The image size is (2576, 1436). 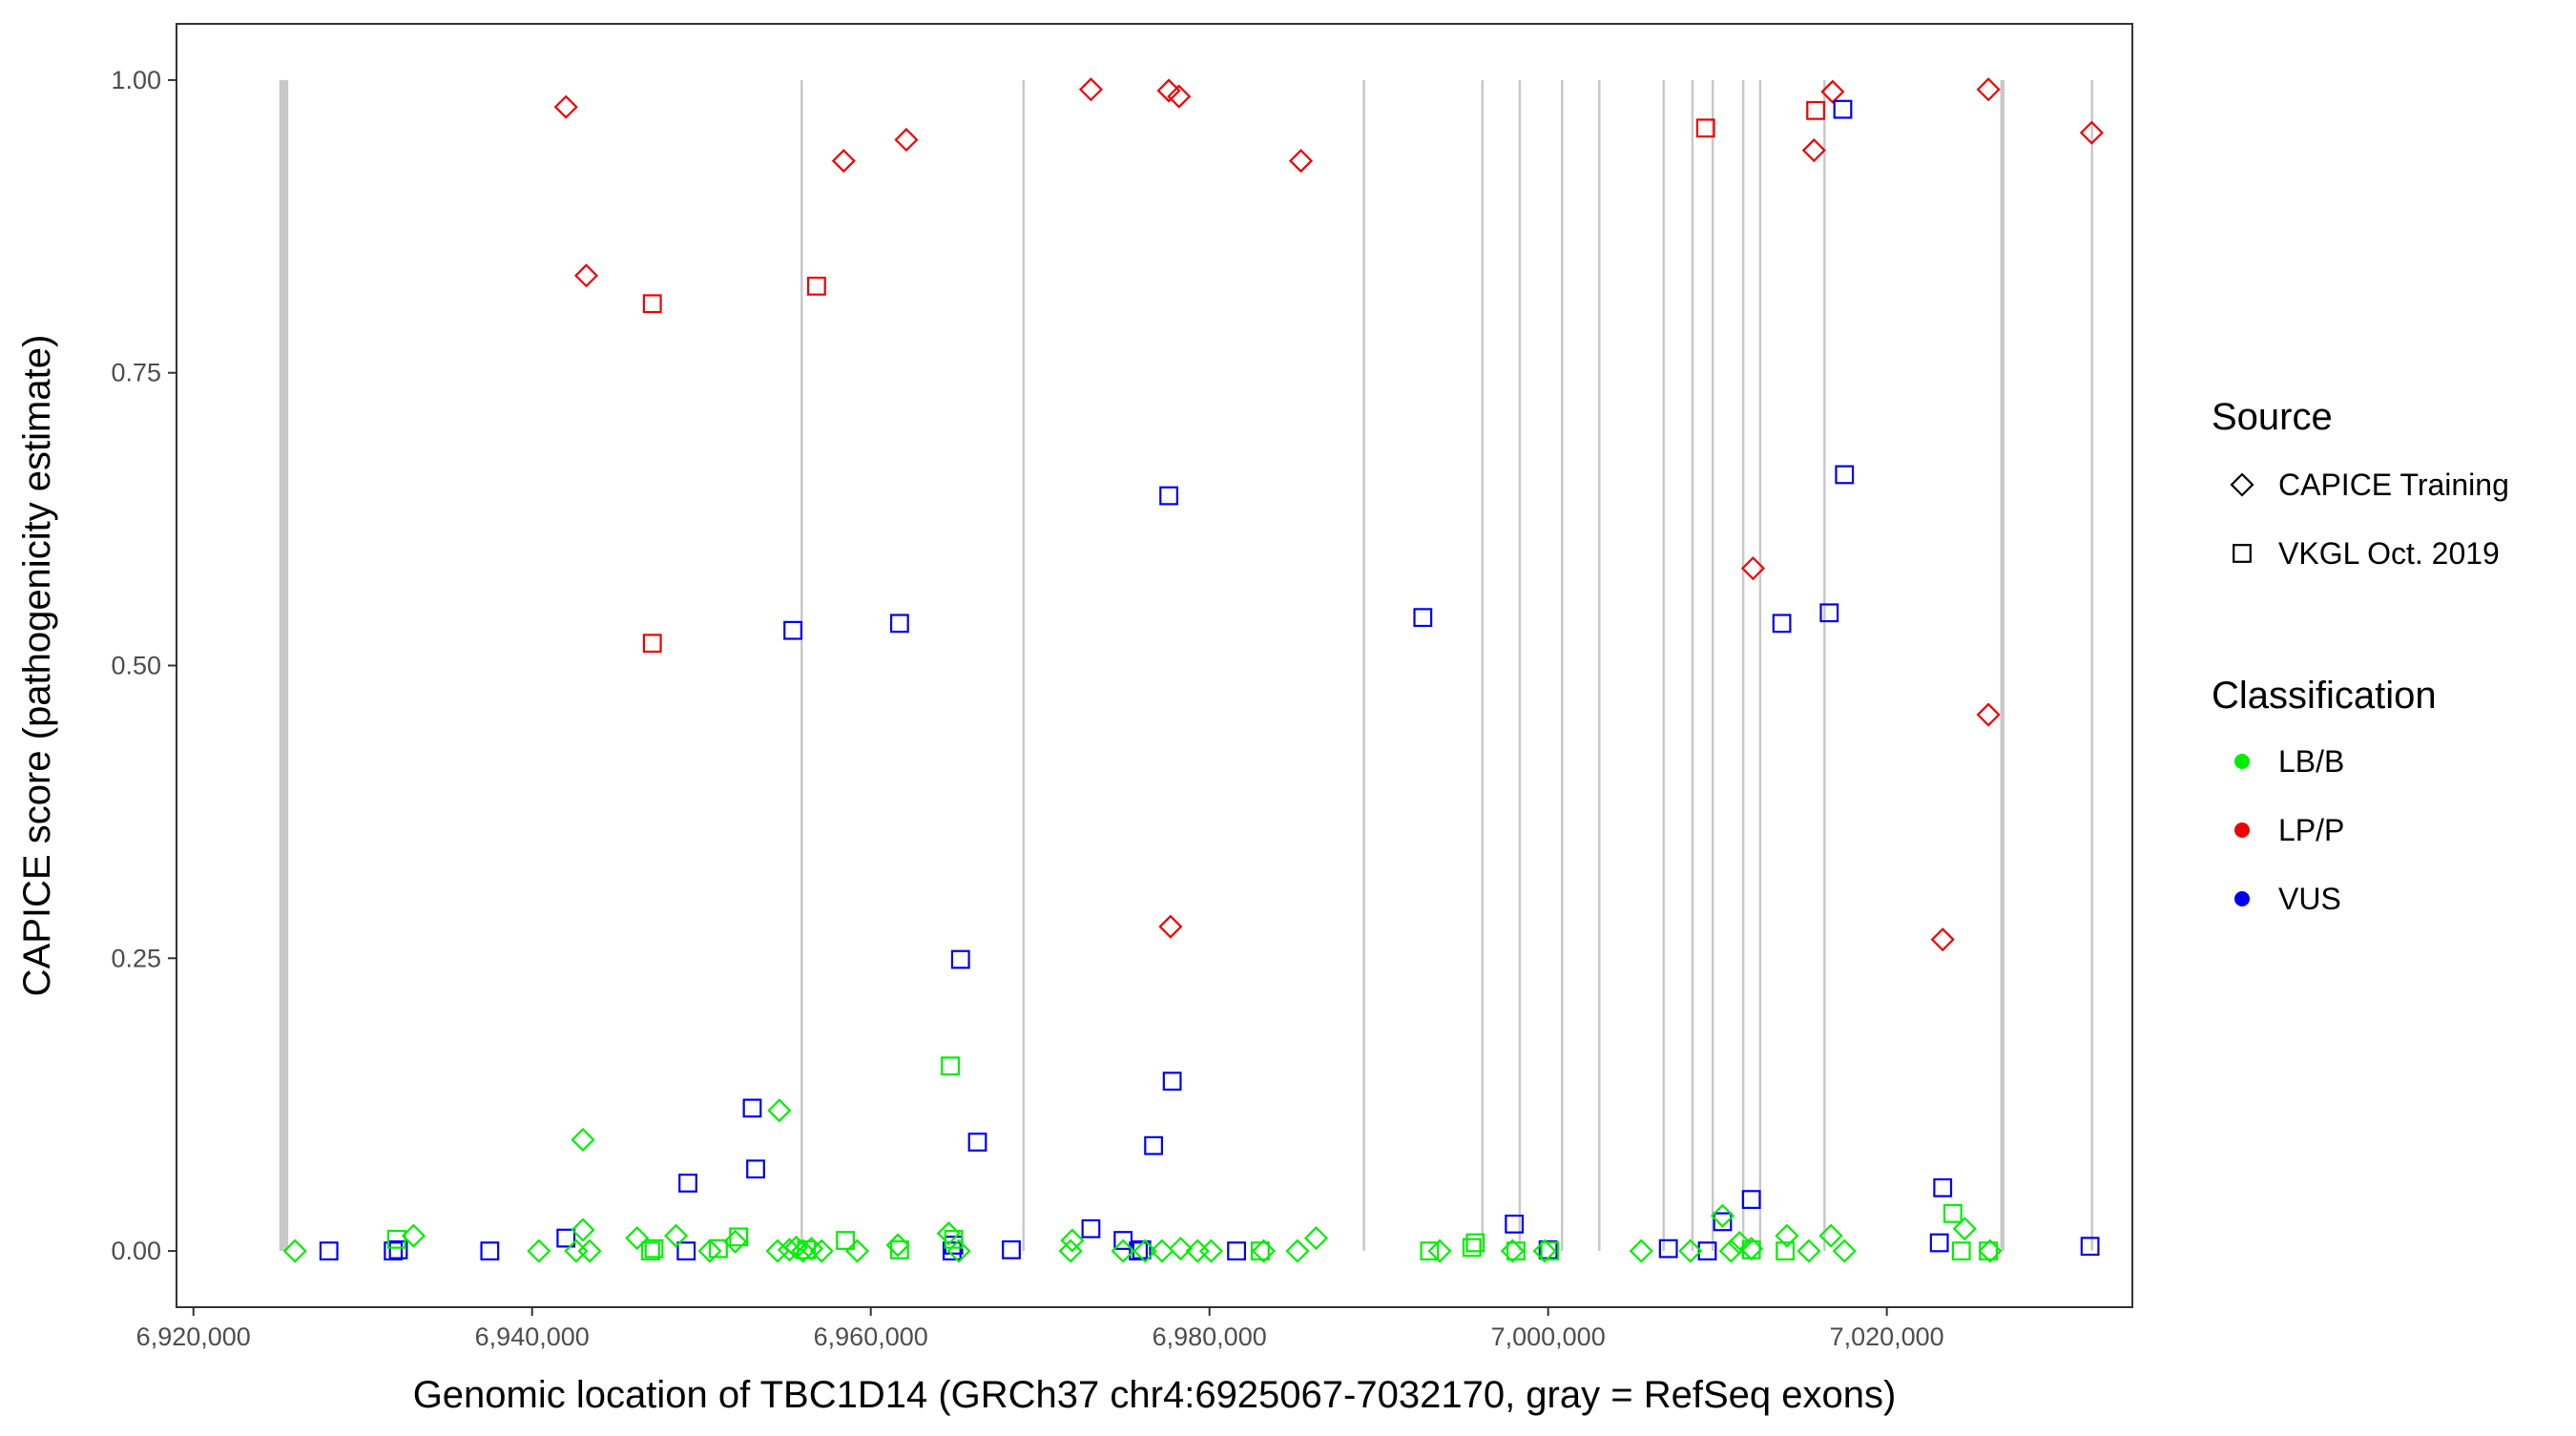 What do you see at coordinates (2311, 830) in the screenshot?
I see `legend-label-classification: LP/P` at bounding box center [2311, 830].